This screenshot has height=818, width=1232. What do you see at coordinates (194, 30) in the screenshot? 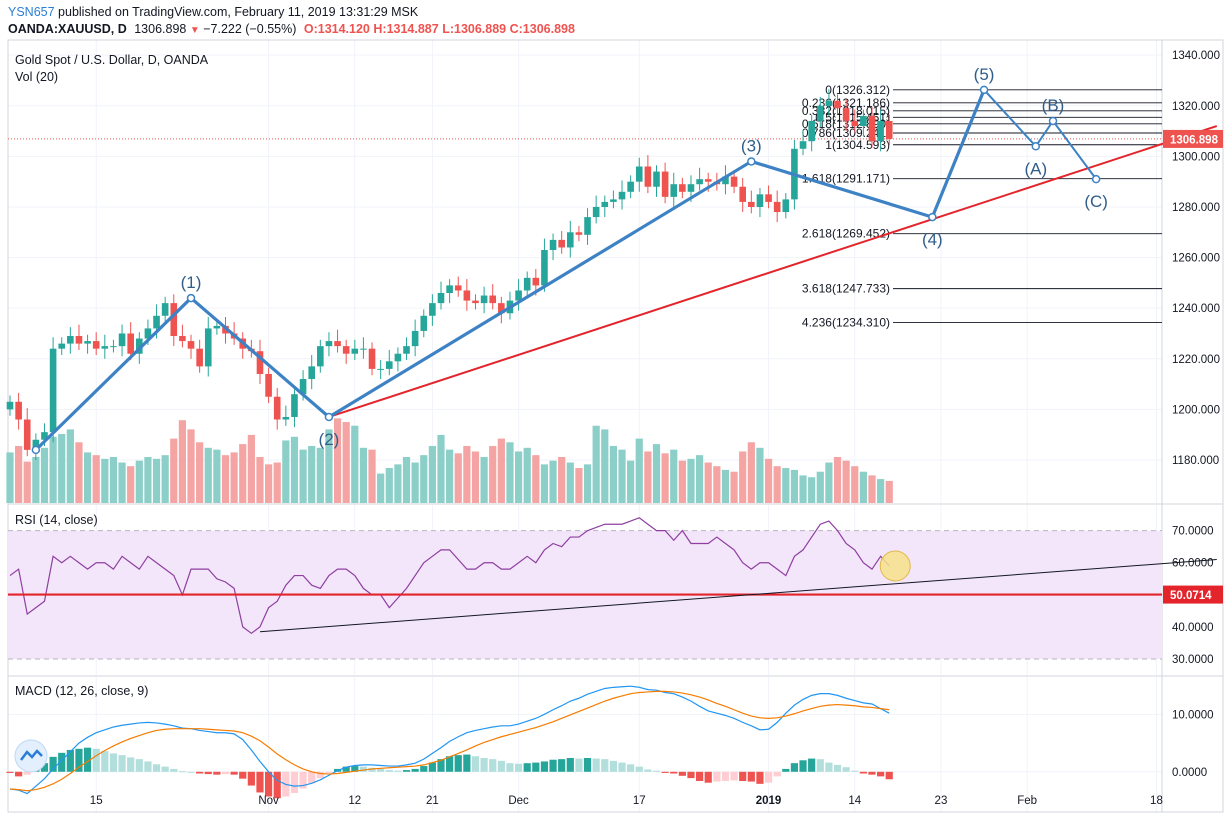
I see `down-arrow-icon: ▼` at bounding box center [194, 30].